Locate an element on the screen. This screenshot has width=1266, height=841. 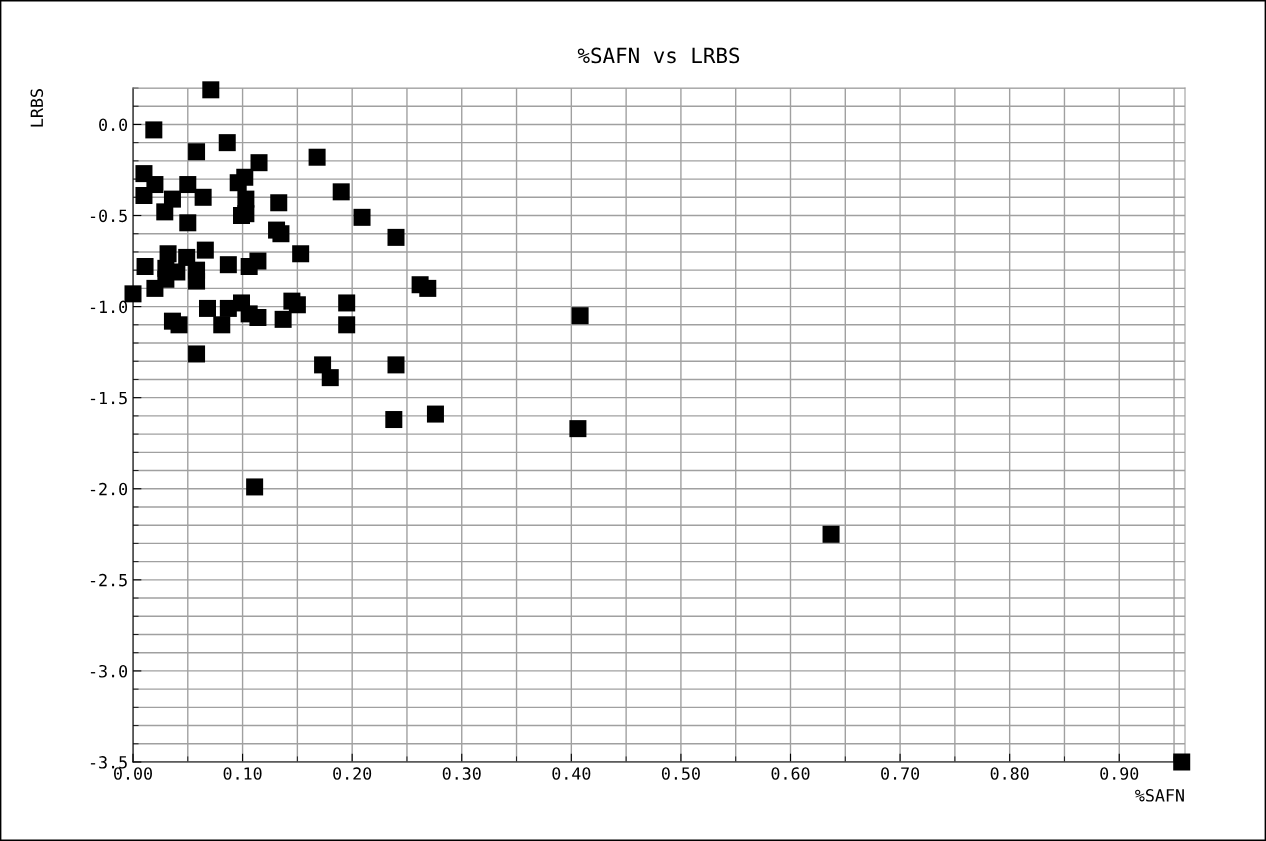
x-tick-label: 0.70 is located at coordinates (900, 773).